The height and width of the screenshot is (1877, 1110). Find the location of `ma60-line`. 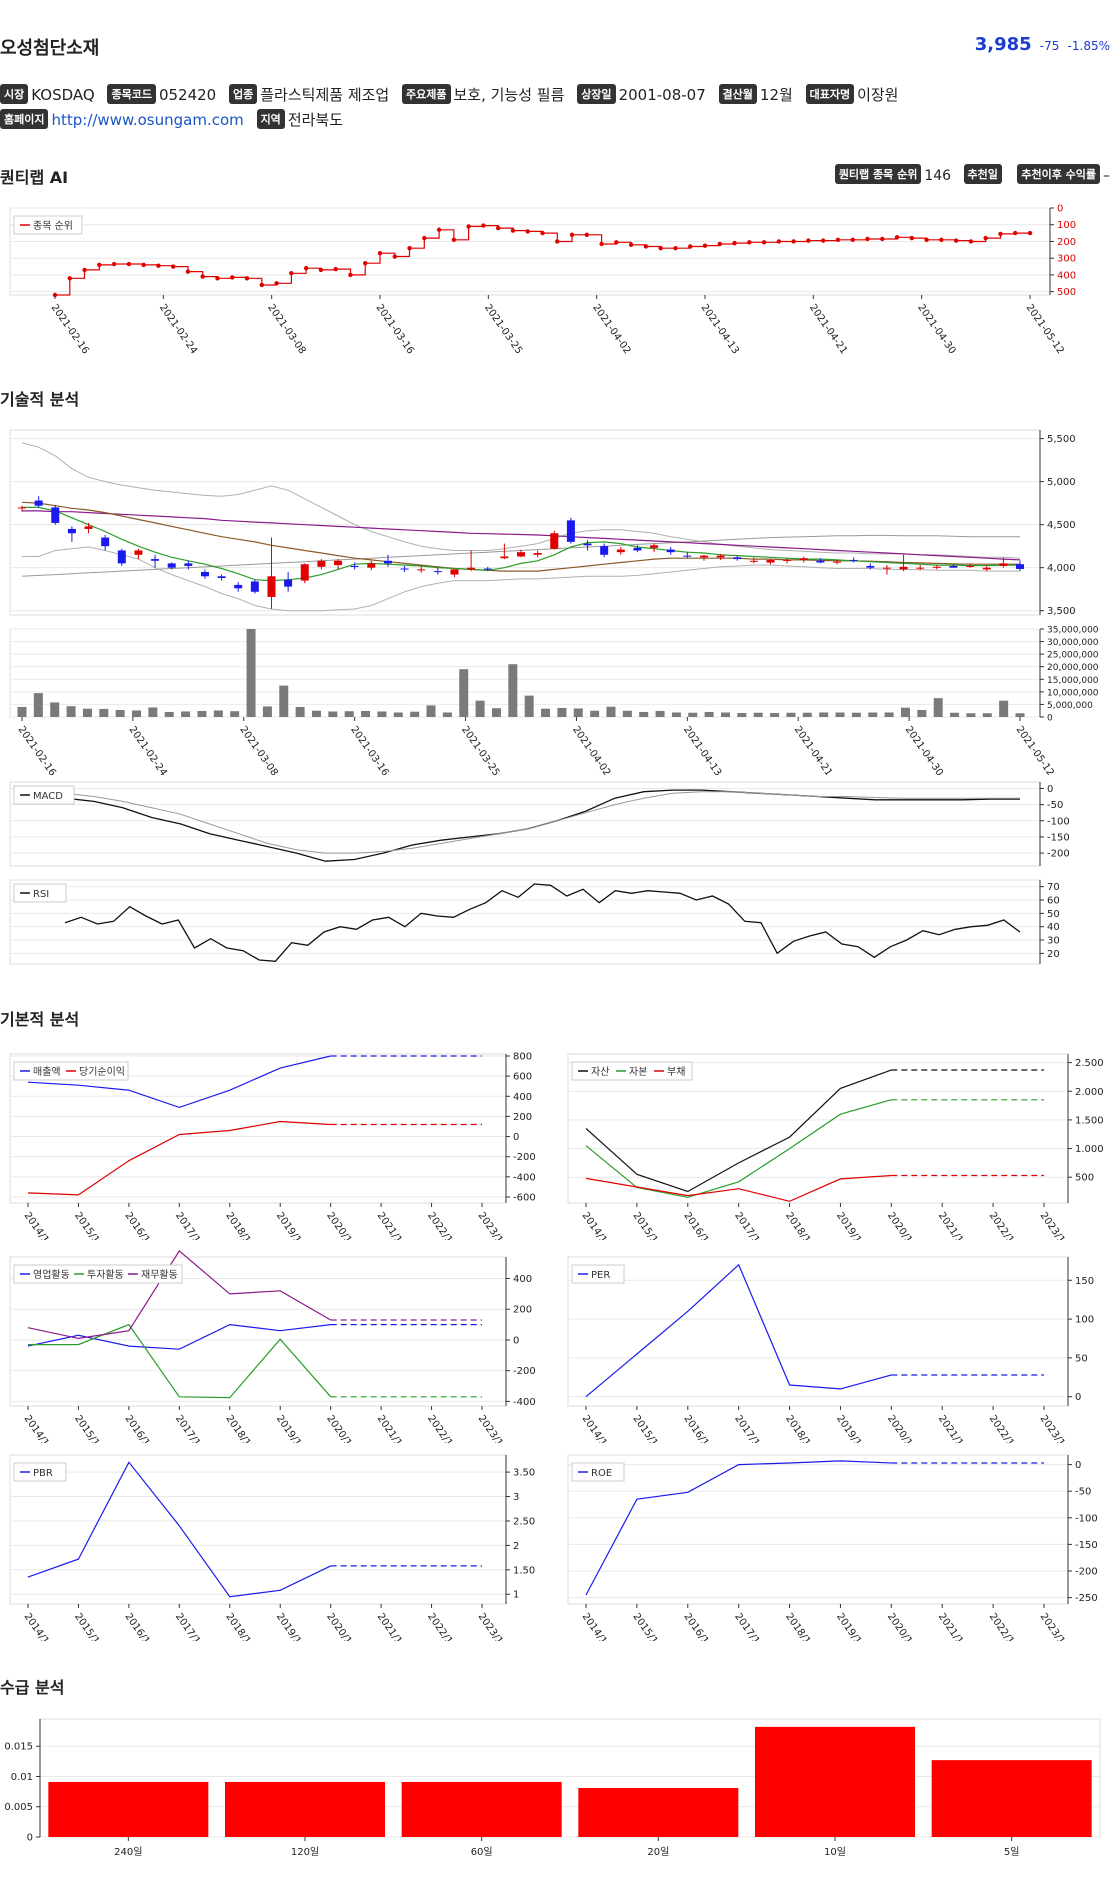

ma60-line is located at coordinates (521, 535).